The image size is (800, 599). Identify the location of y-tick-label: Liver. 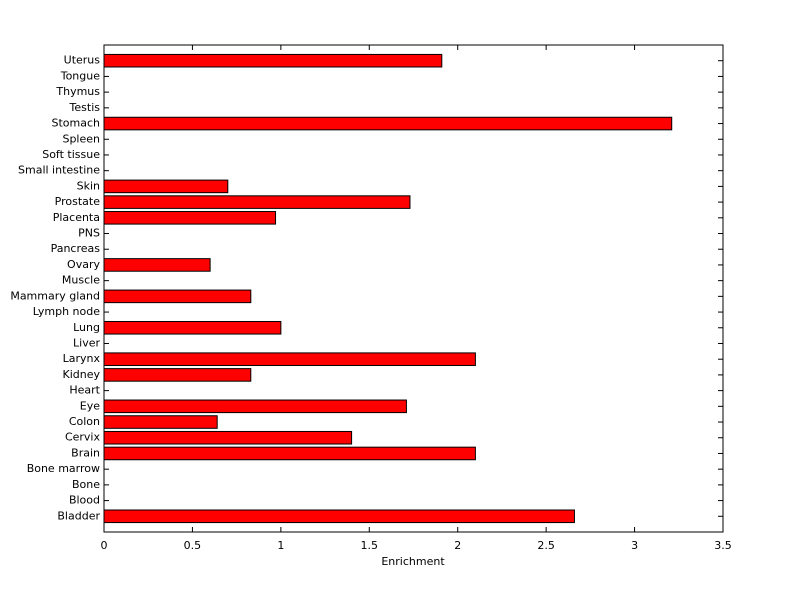
(86, 342).